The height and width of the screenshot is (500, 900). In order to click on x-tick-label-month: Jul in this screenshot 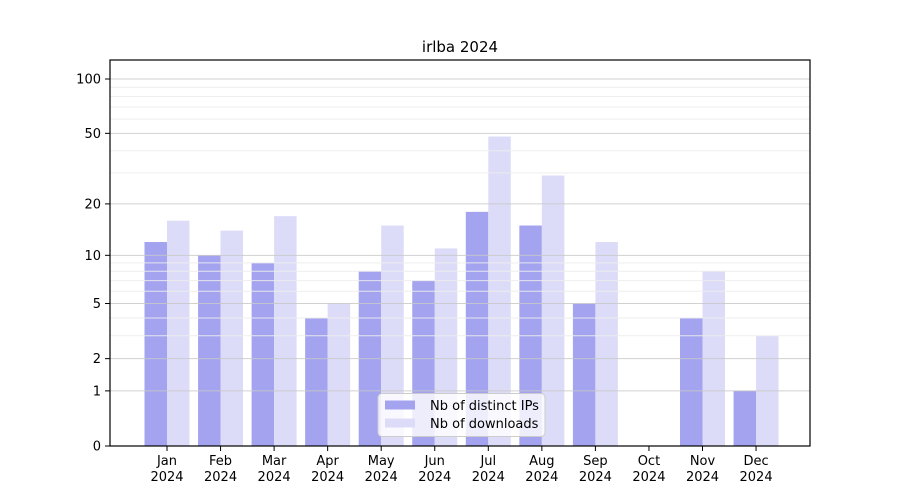, I will do `click(487, 461)`.